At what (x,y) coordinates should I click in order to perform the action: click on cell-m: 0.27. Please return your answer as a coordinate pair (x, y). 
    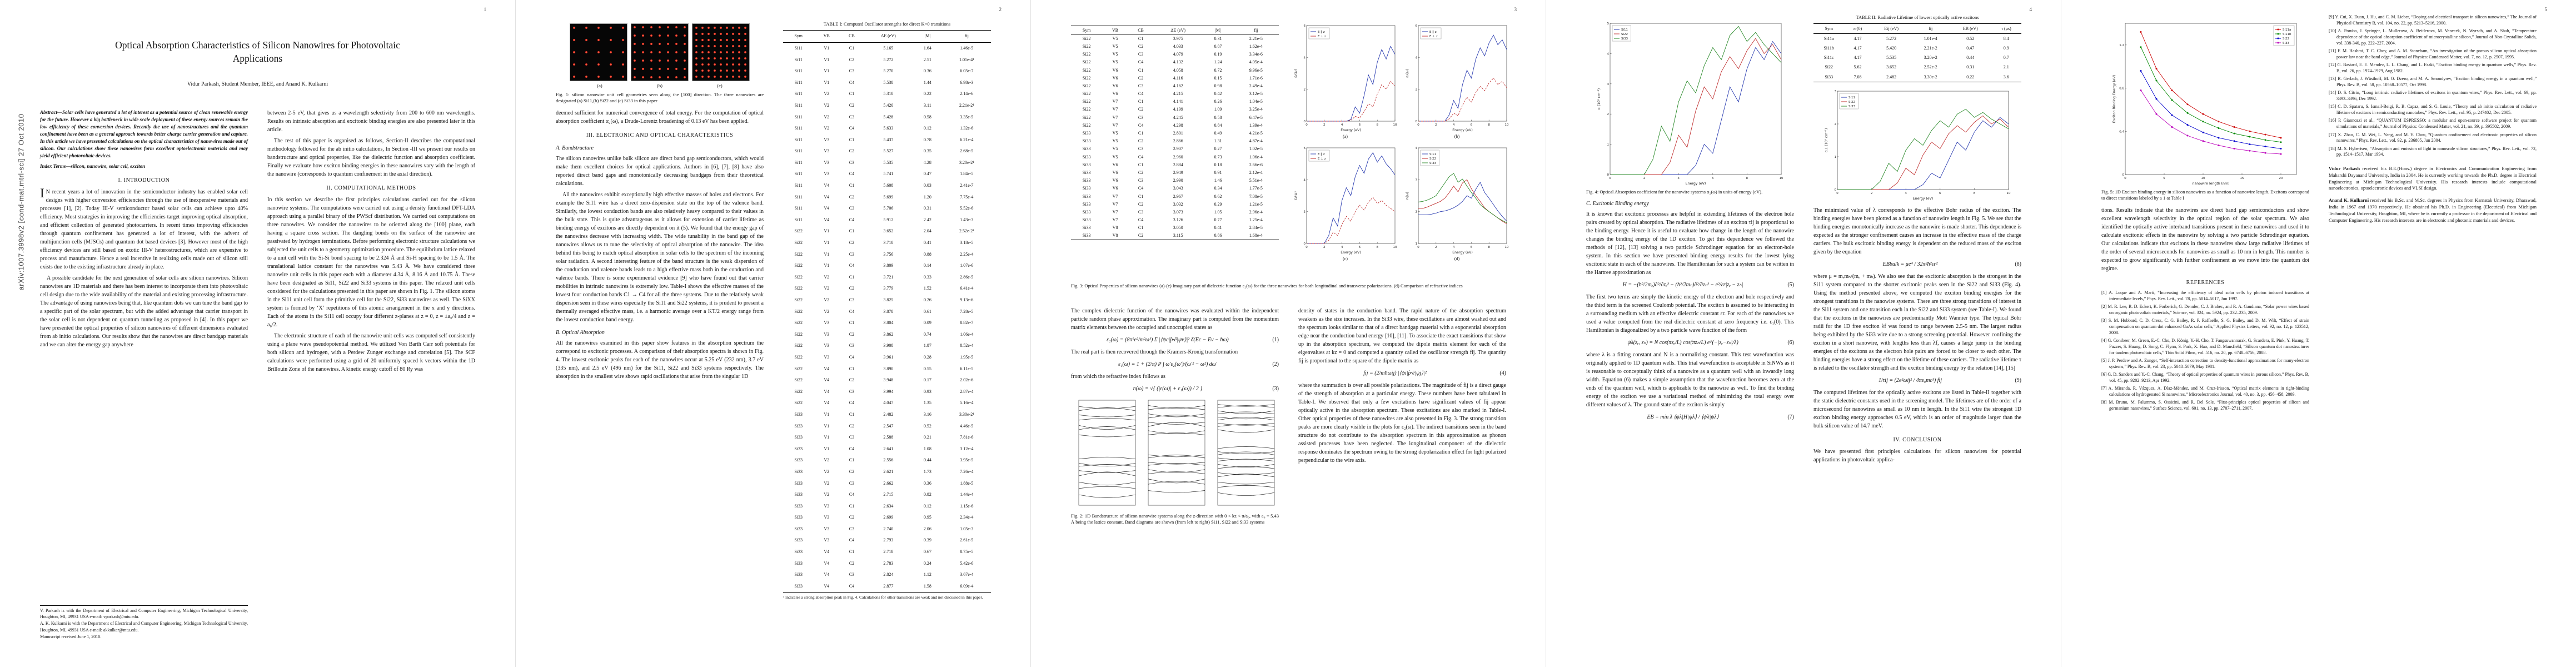
    Looking at the image, I should click on (1218, 149).